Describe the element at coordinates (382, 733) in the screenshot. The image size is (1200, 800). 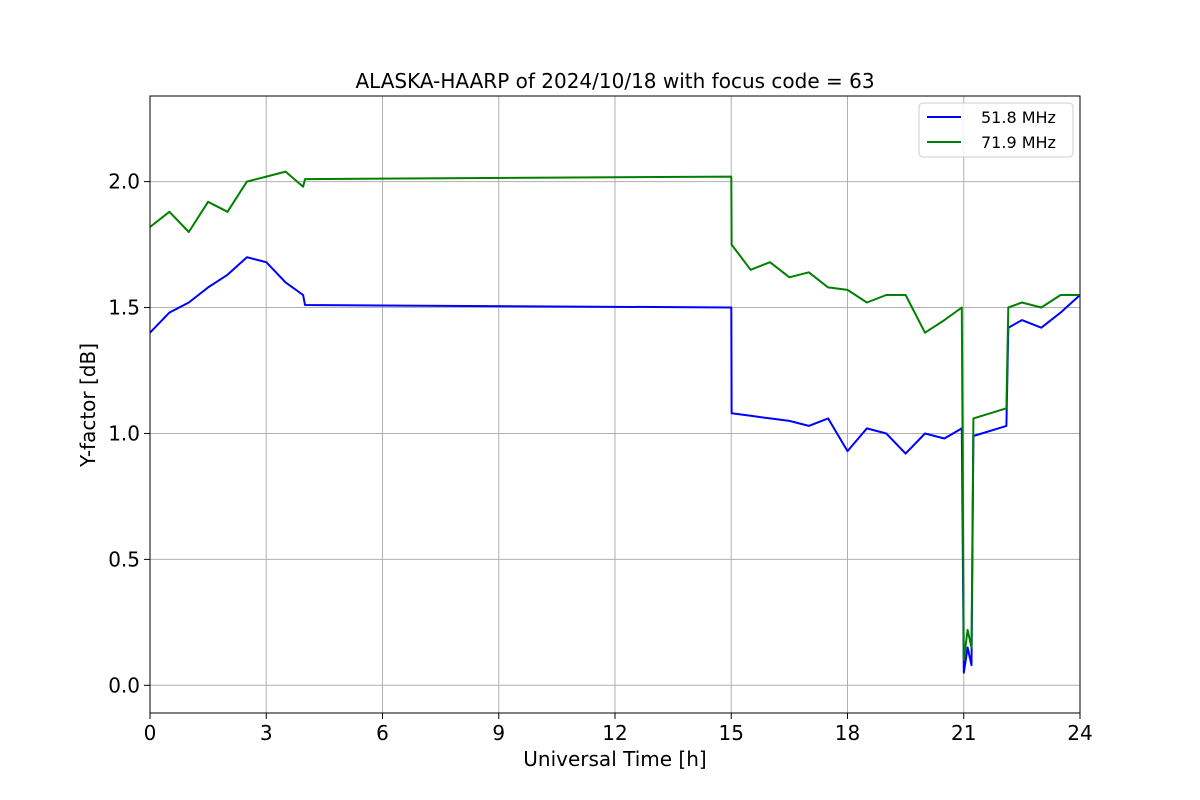
I see `x-tick-label: 6` at that location.